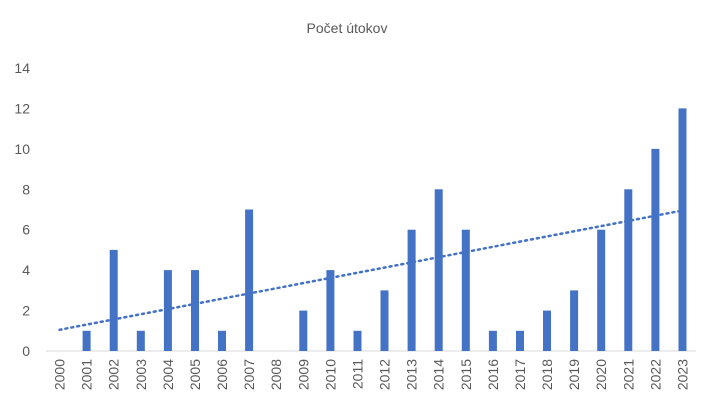 Image resolution: width=715 pixels, height=409 pixels. Describe the element at coordinates (465, 290) in the screenshot. I see `bar-2015` at that location.